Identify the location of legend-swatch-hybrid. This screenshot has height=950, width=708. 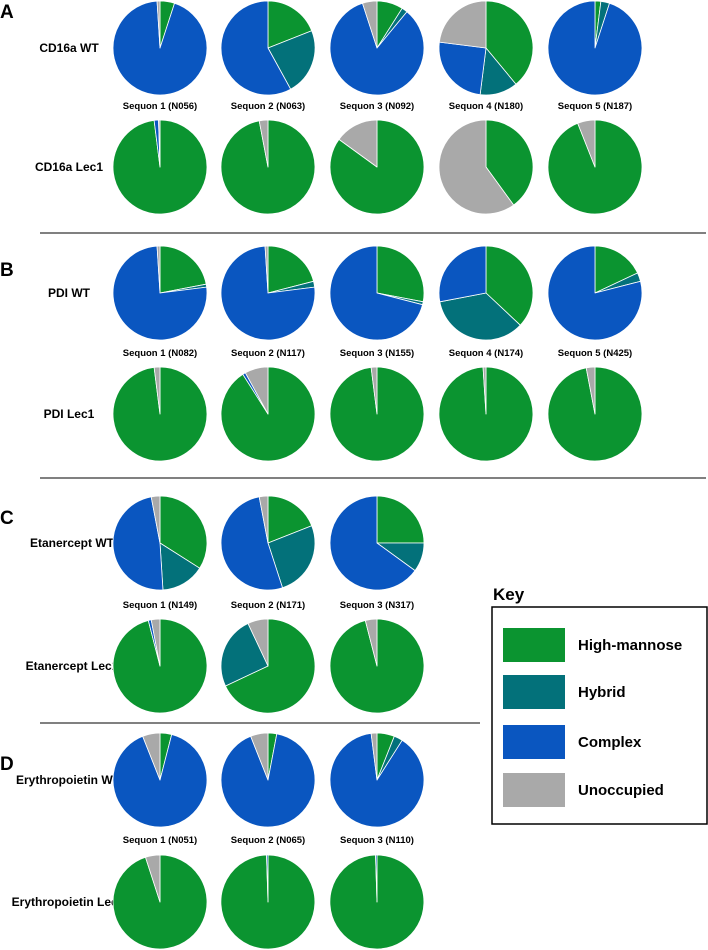
(534, 692).